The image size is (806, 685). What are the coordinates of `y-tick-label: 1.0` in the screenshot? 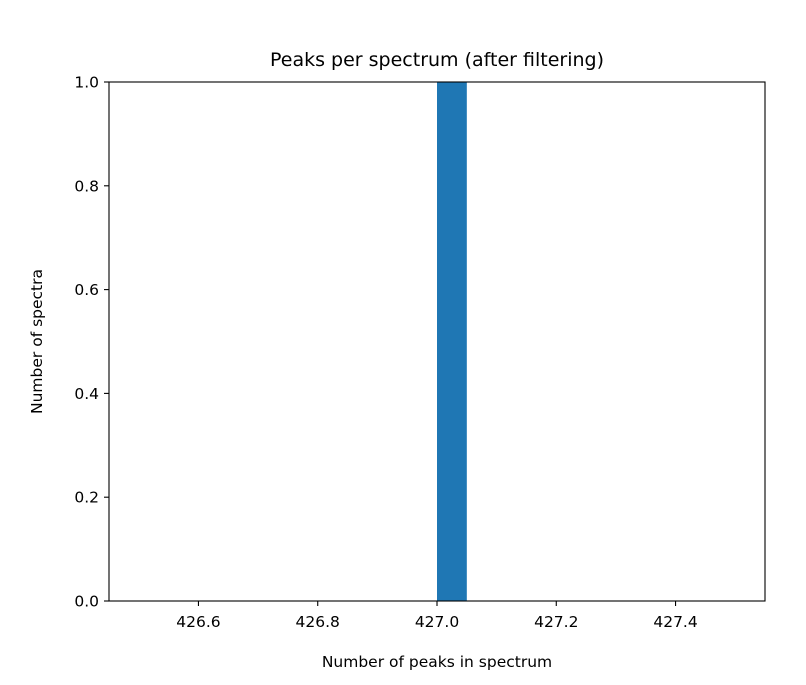 It's located at (86, 83).